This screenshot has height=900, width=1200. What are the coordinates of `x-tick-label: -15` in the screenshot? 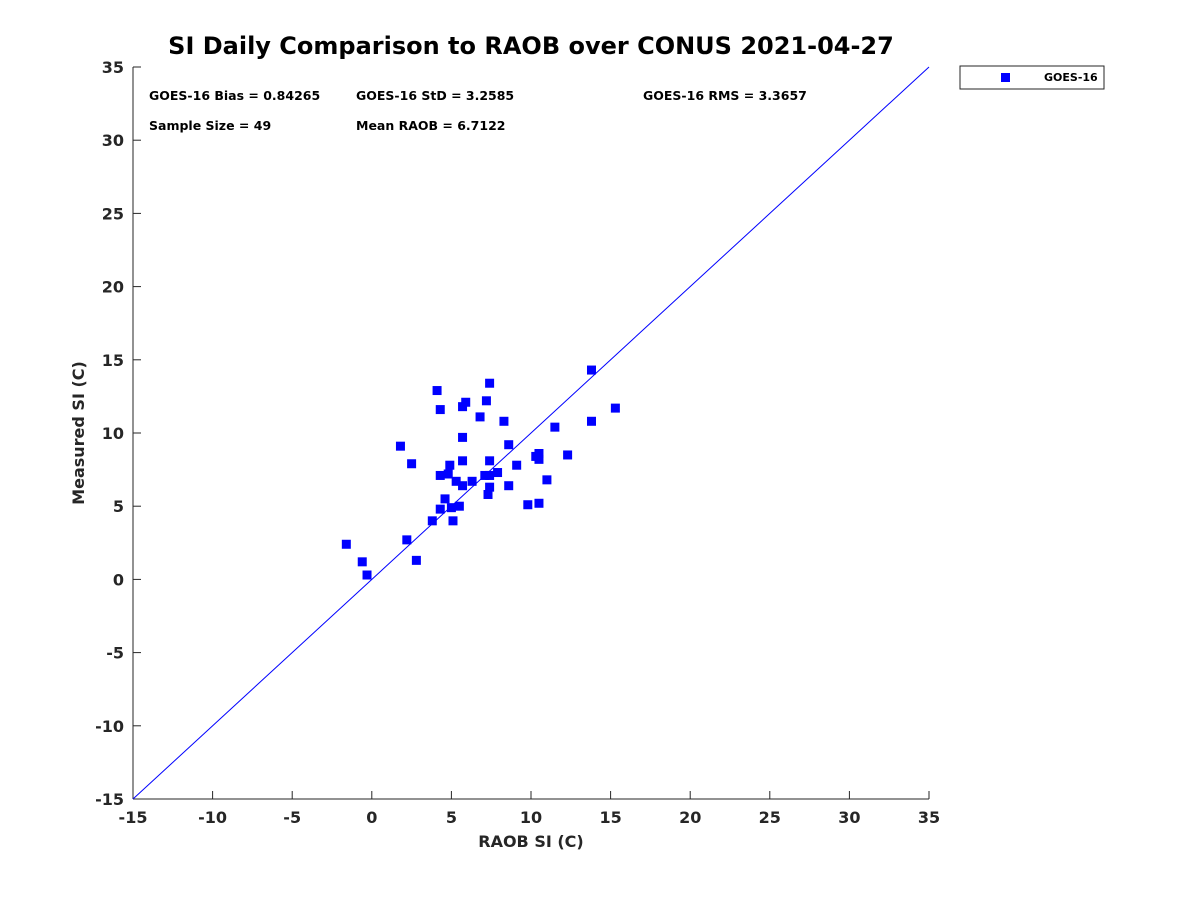 It's located at (133, 817).